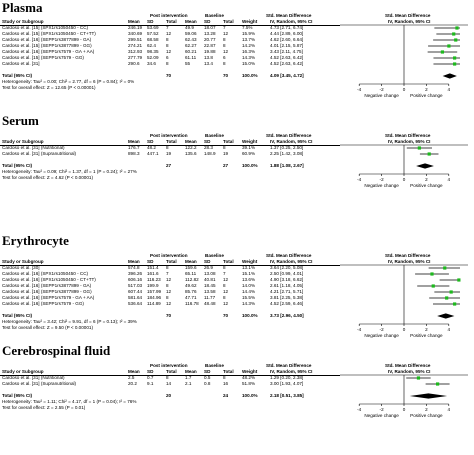  I want to click on n2-value: 6, so click(224, 57).